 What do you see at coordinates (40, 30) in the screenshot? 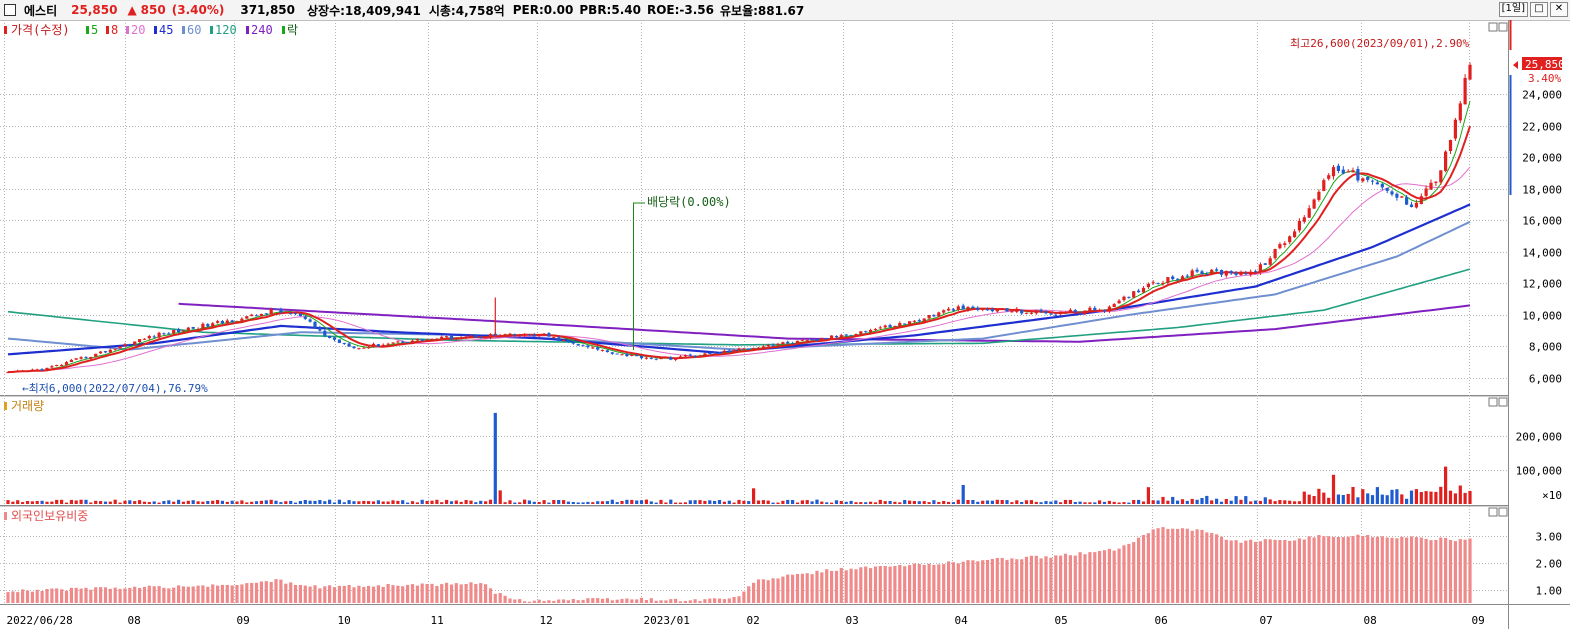
I see `price-legend-label: 가격(수정)` at bounding box center [40, 30].